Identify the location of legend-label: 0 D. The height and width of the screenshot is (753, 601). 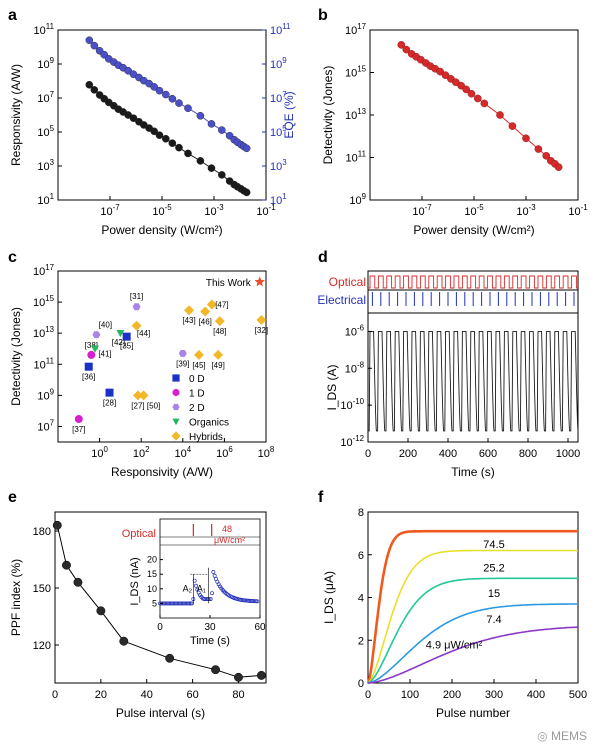
(197, 379).